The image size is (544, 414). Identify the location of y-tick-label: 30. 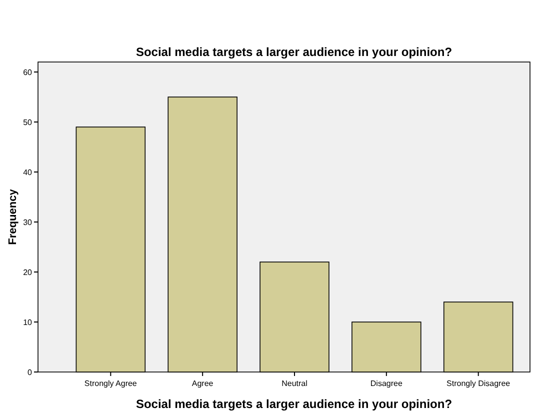
(28, 222).